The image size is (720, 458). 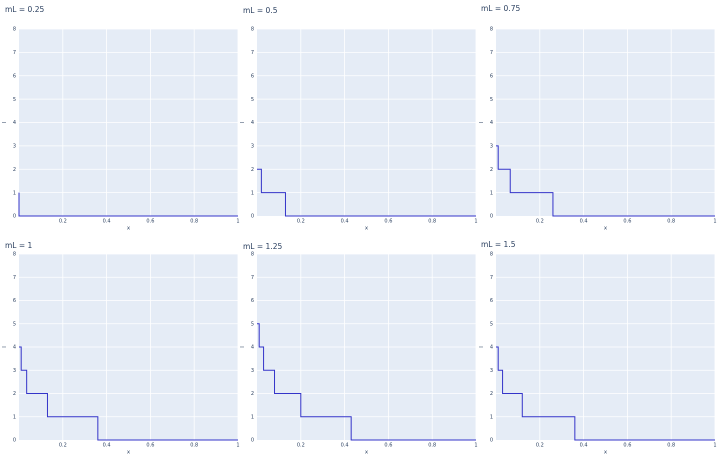 I want to click on panel-title: mL = 0.75, so click(x=500, y=8).